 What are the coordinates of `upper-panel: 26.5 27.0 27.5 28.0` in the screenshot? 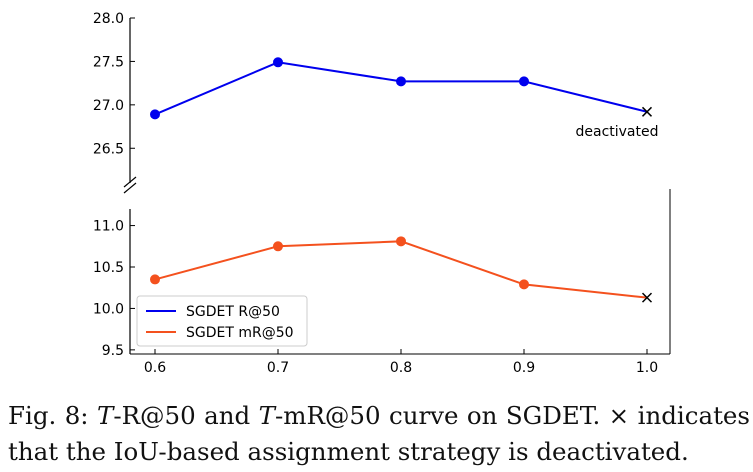 It's located at (114, 97).